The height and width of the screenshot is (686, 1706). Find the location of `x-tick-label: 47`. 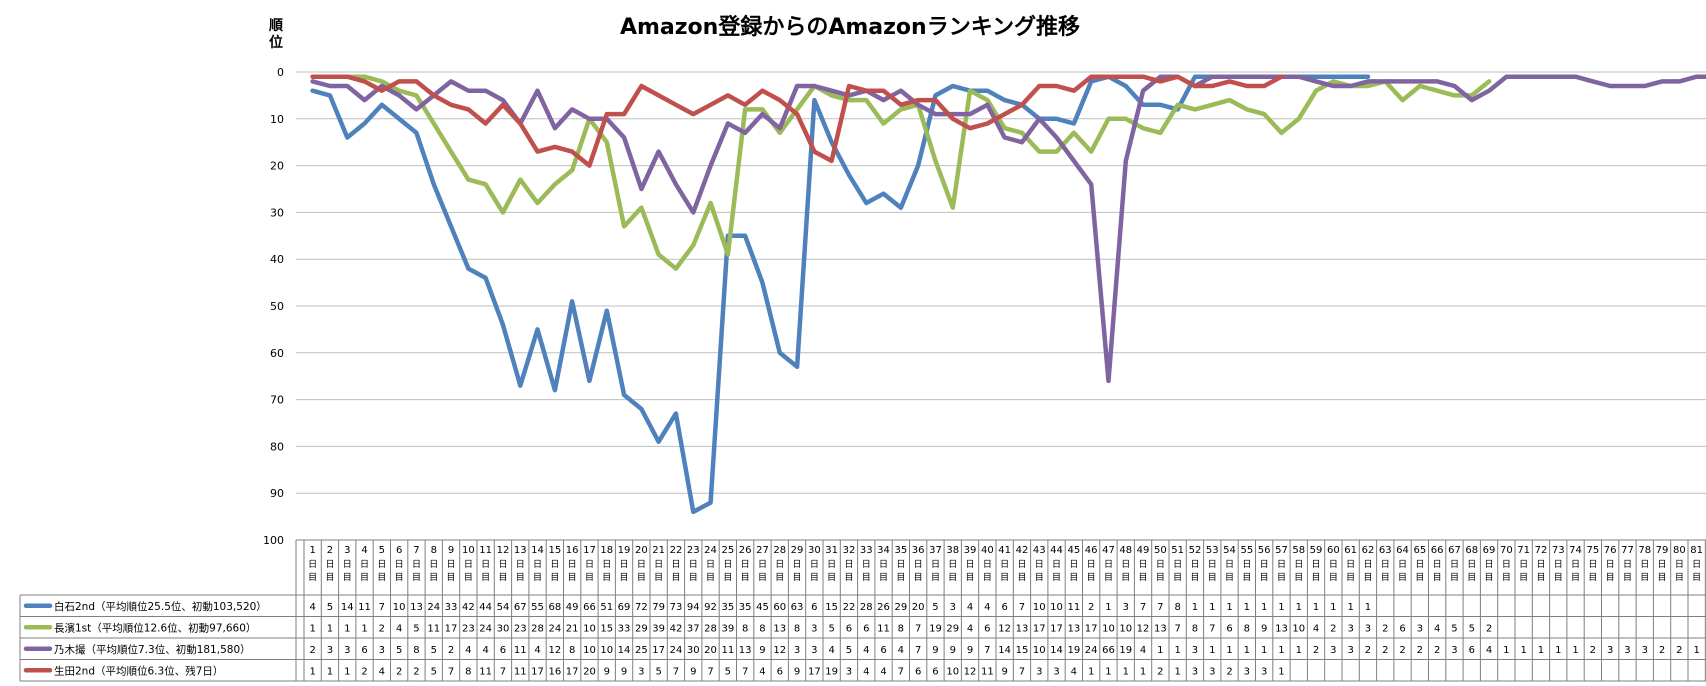

x-tick-label: 47 is located at coordinates (1108, 550).